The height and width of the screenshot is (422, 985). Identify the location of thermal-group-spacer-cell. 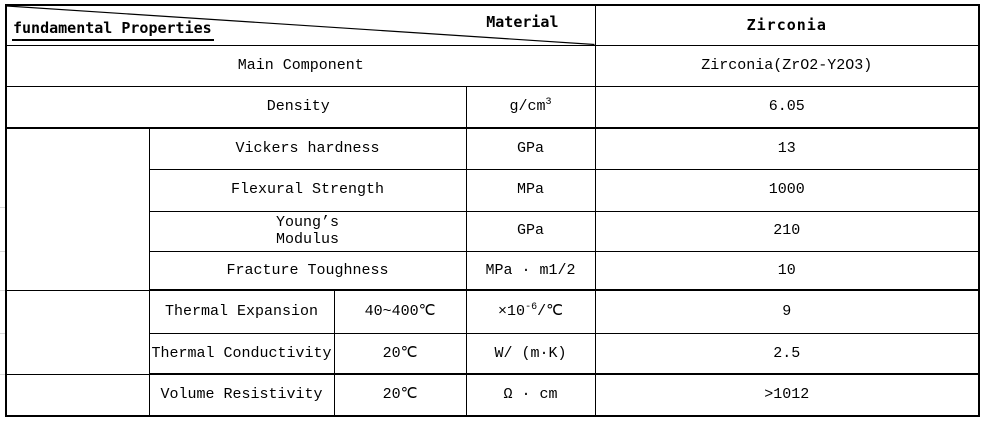
(77, 332).